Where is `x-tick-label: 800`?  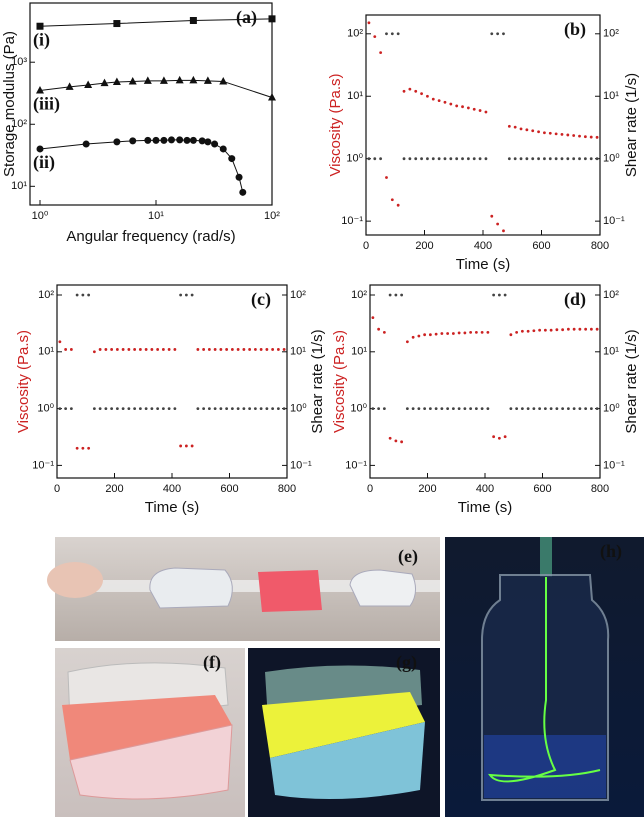 x-tick-label: 800 is located at coordinates (287, 489).